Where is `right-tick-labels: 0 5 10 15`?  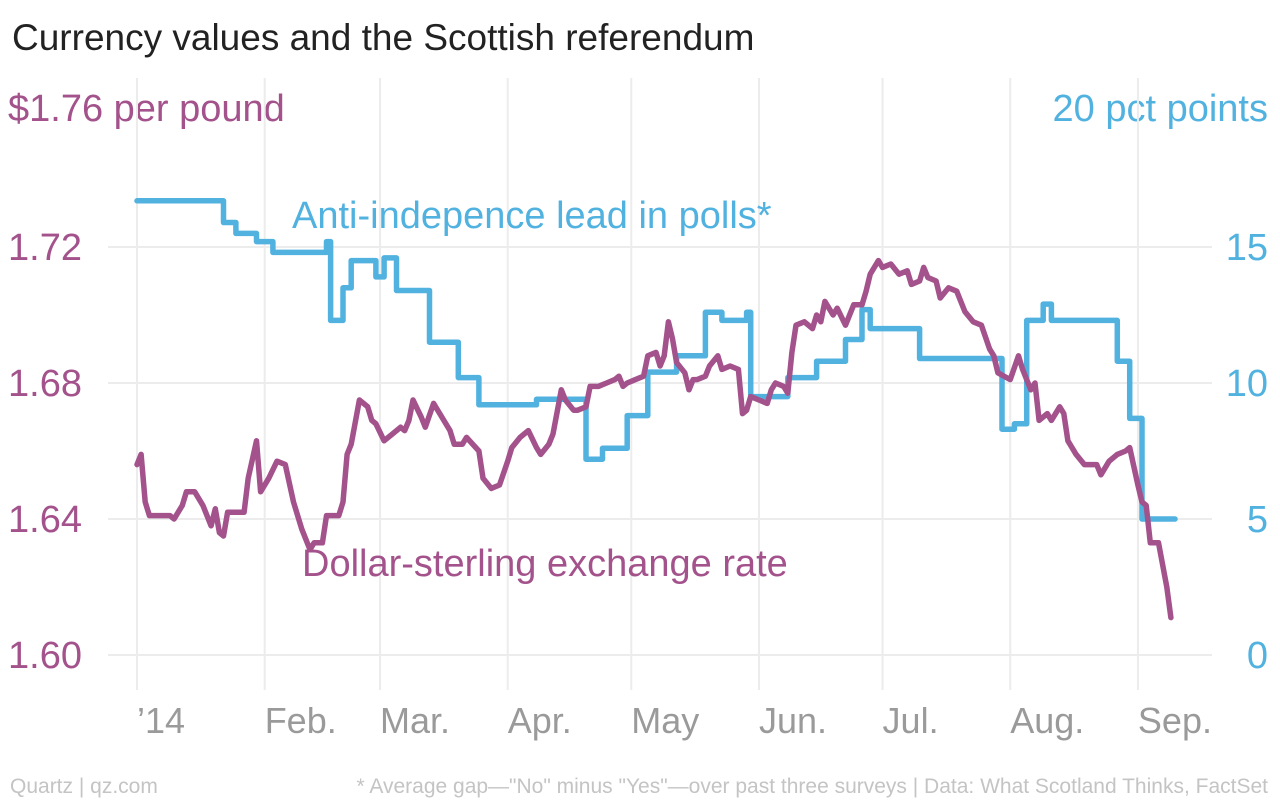 right-tick-labels: 0 5 10 15 is located at coordinates (1247, 452).